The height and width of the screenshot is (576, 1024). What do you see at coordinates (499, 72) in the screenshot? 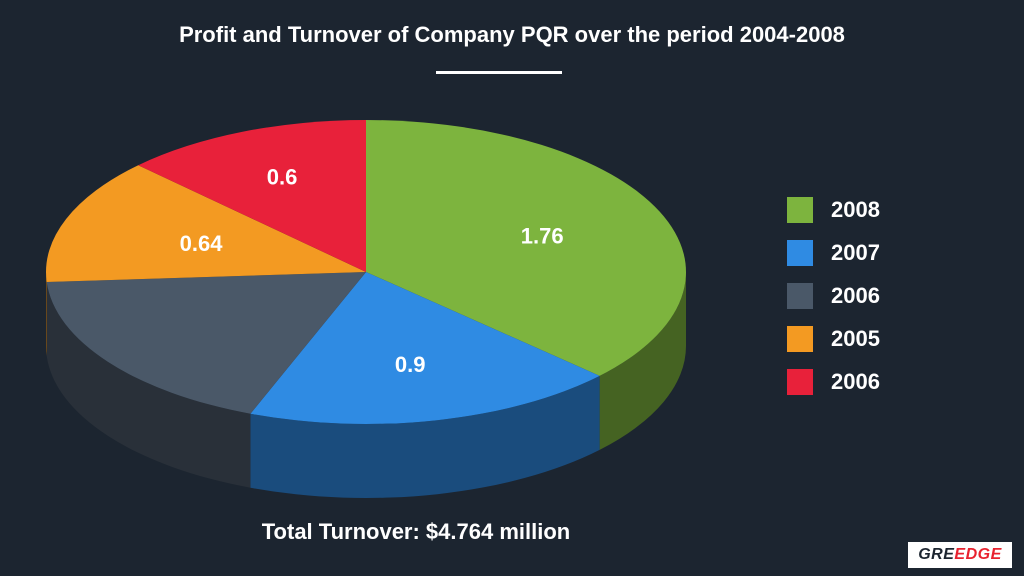
I see `title-underline` at bounding box center [499, 72].